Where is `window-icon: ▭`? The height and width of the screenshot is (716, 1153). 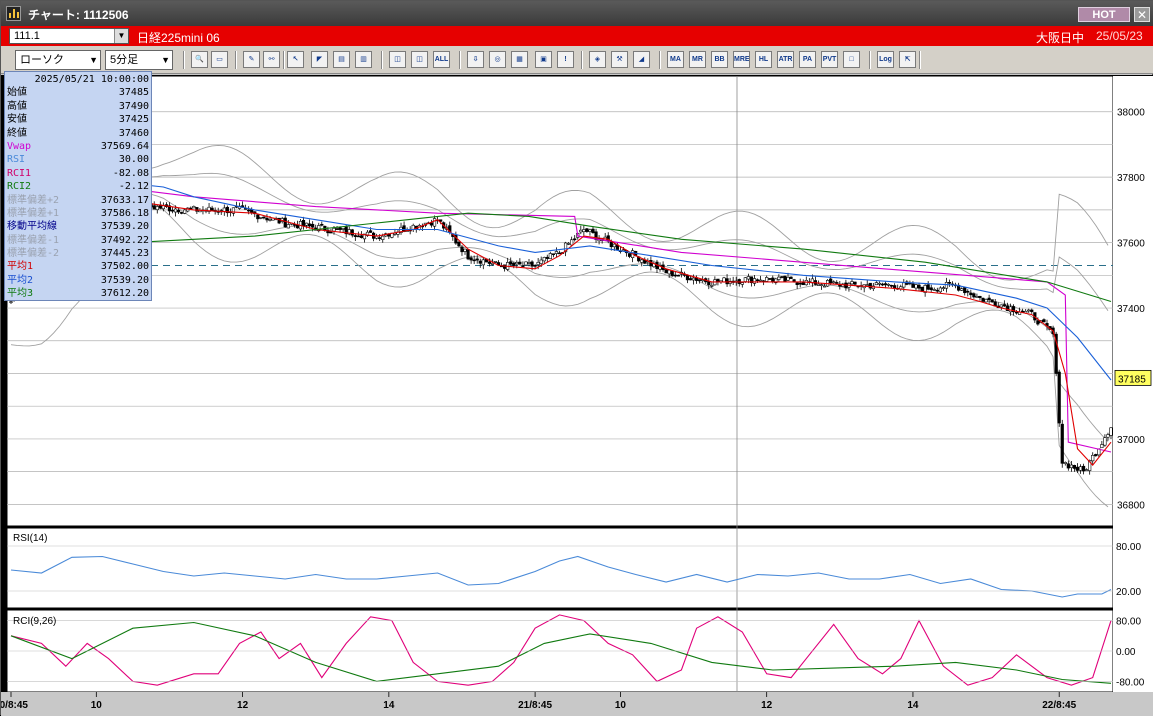
window-icon: ▭ is located at coordinates (219, 59).